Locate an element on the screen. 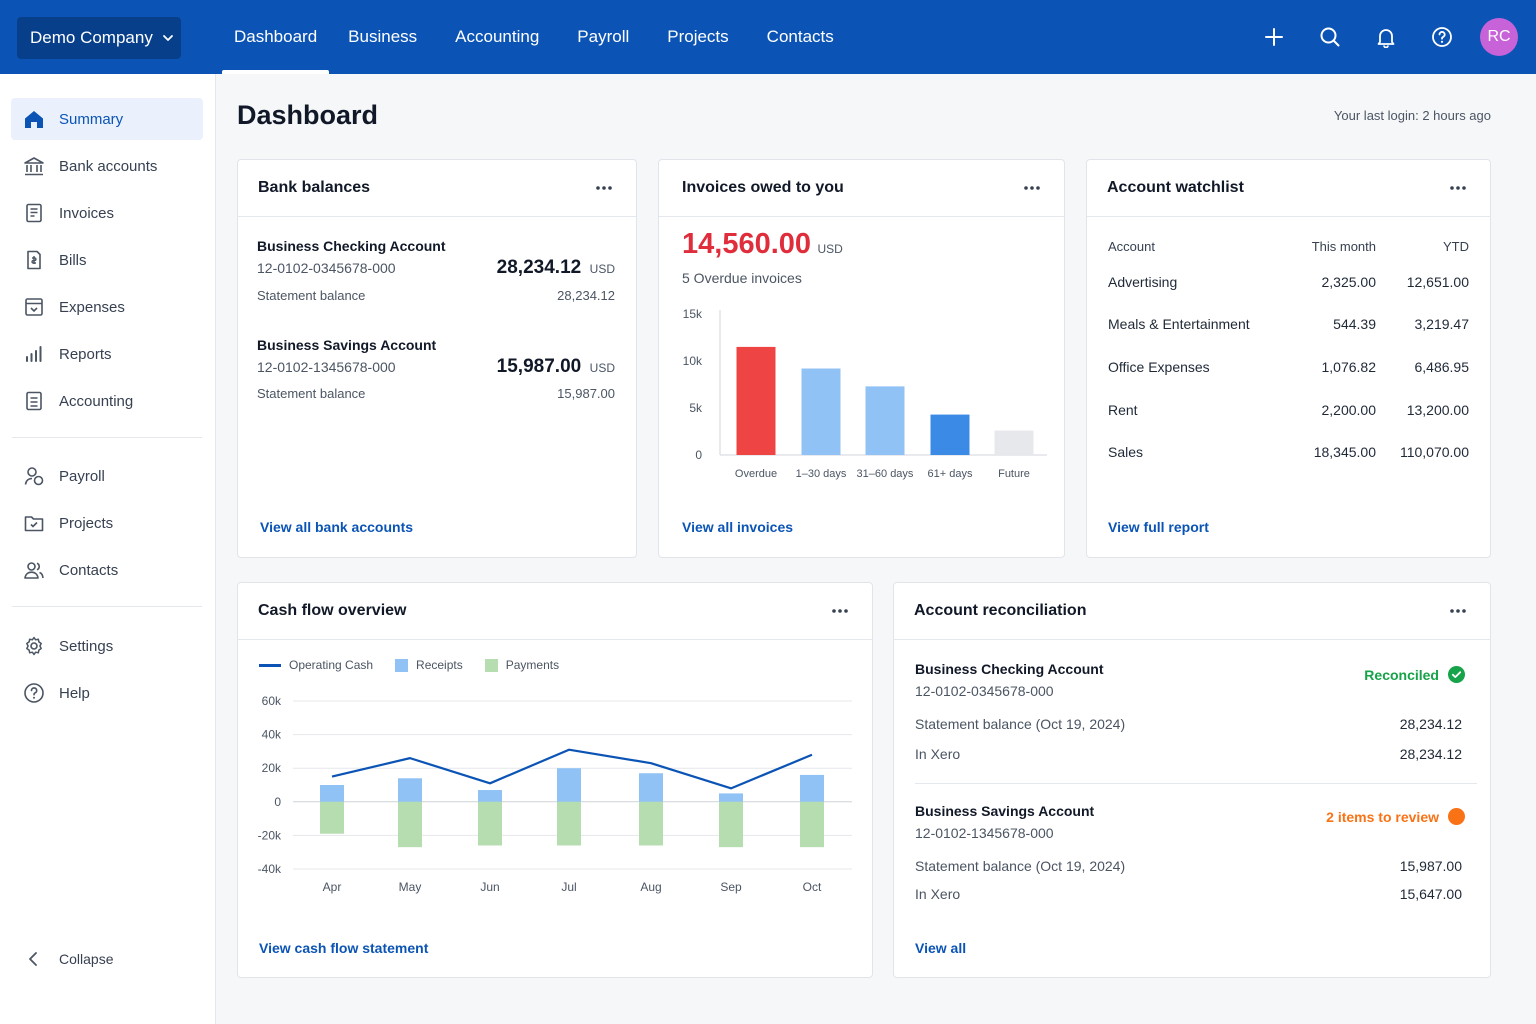 This screenshot has width=1536, height=1024. tab-accounting: Accounting is located at coordinates (497, 36).